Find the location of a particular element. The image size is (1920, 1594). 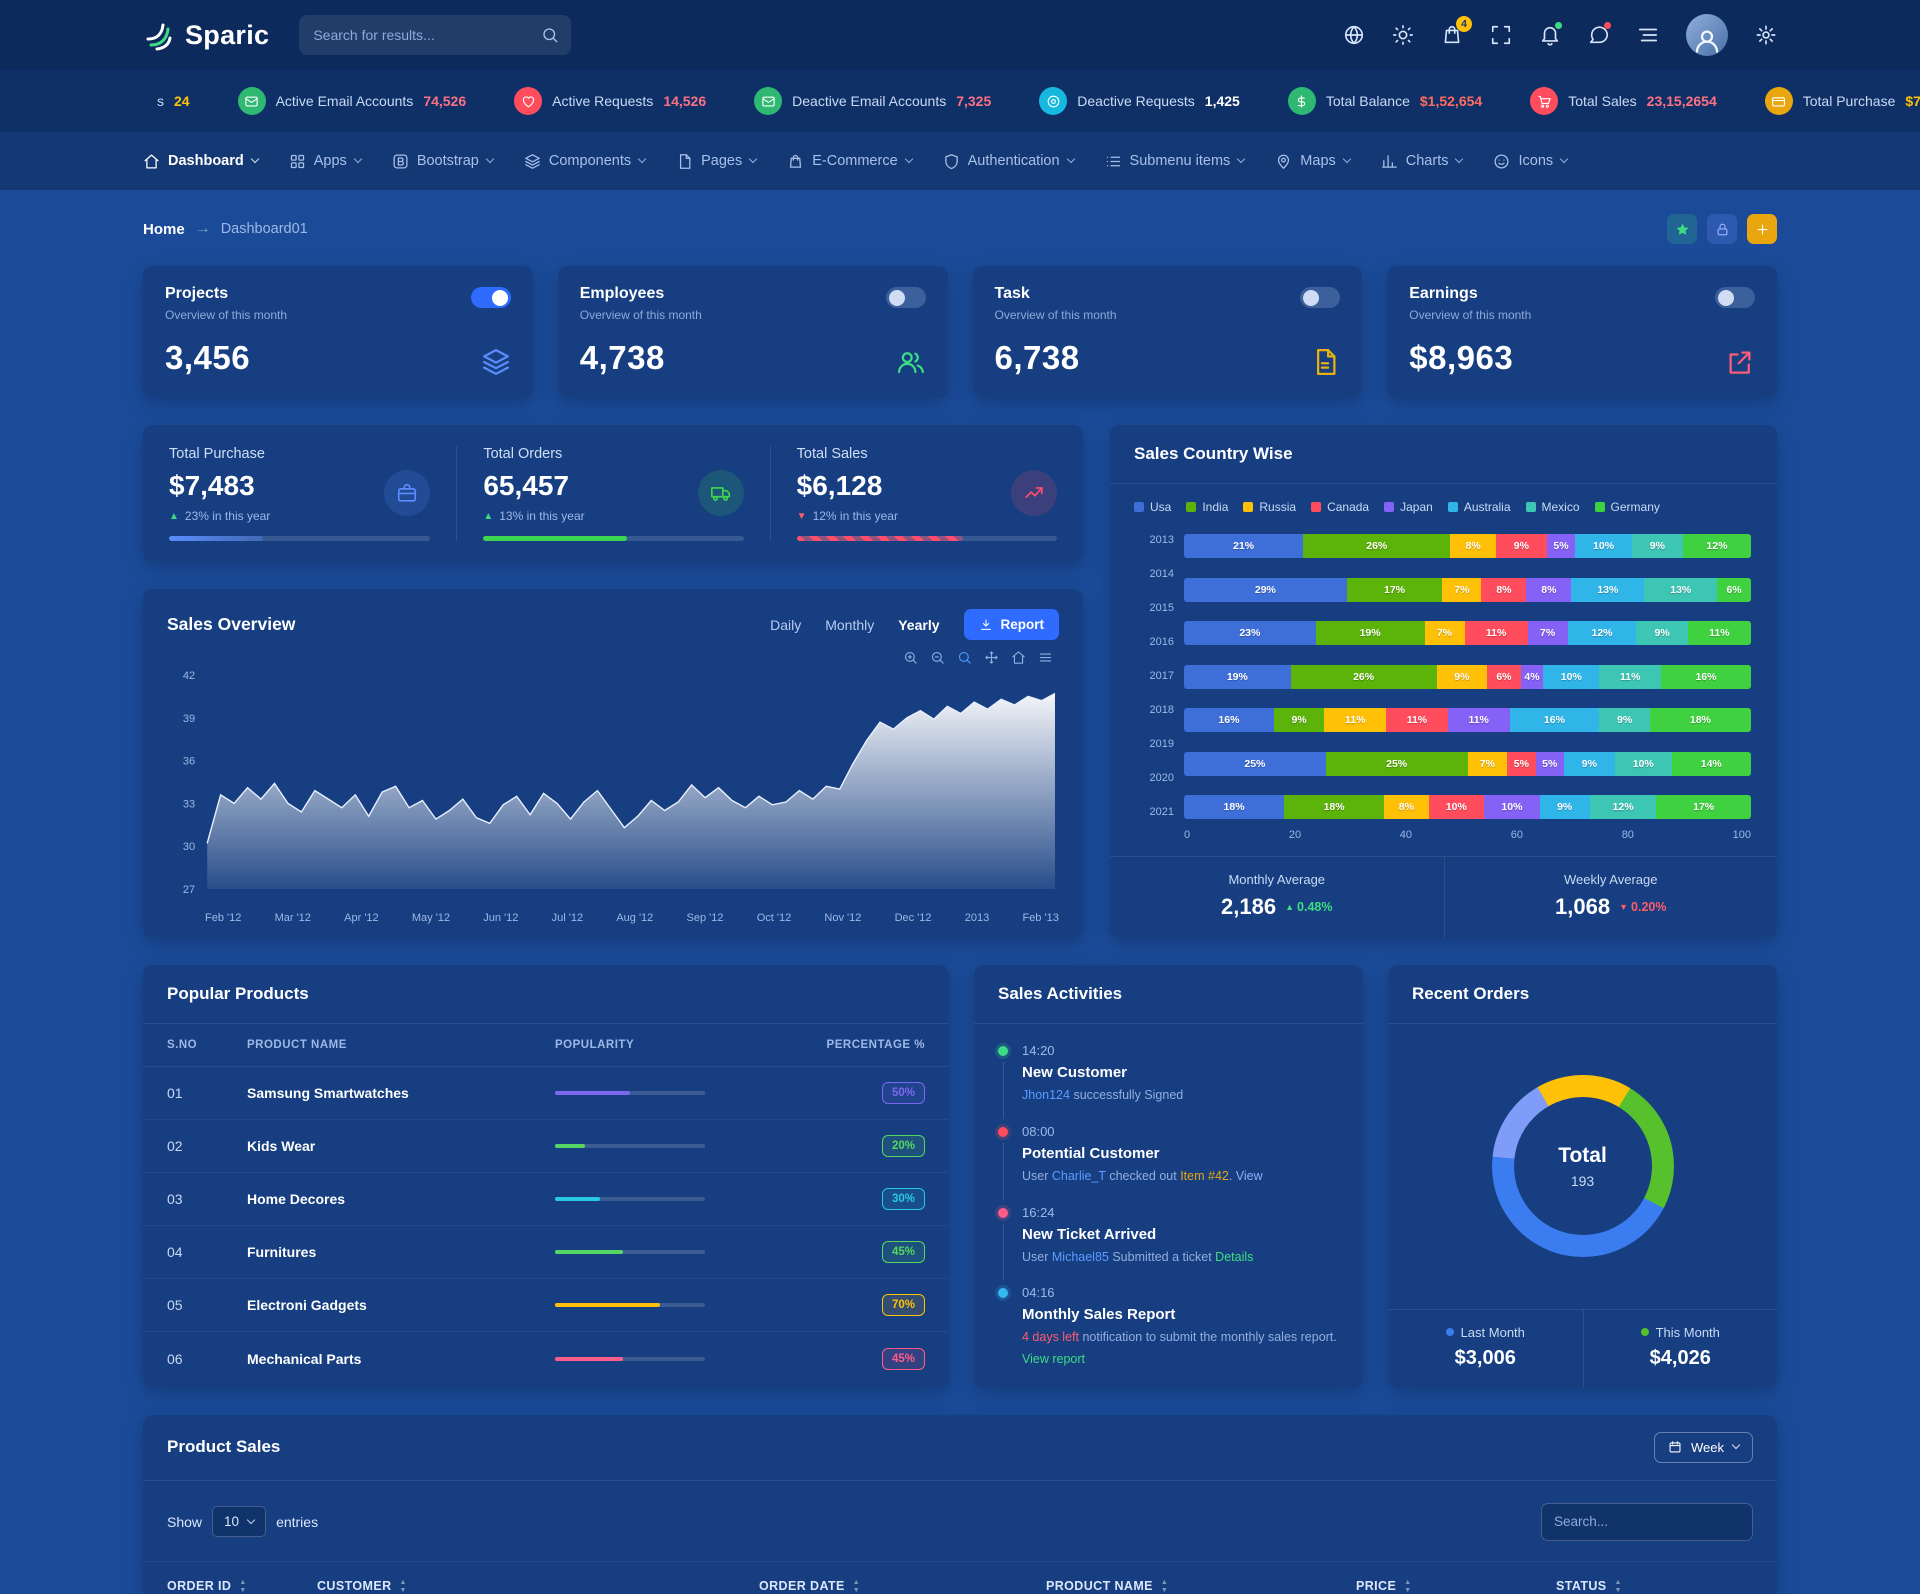

report-button: Report is located at coordinates (1011, 624).